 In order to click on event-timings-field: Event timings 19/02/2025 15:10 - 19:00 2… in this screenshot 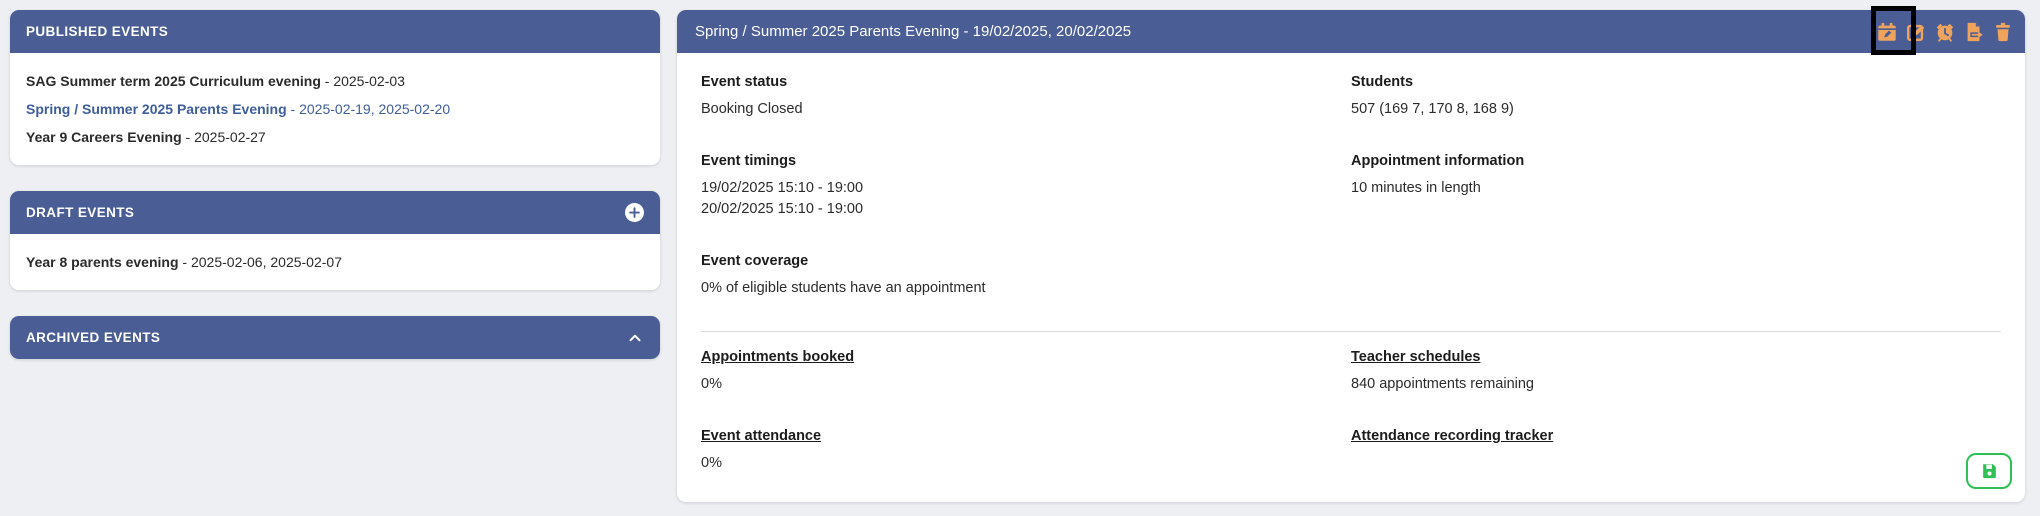, I will do `click(1026, 186)`.